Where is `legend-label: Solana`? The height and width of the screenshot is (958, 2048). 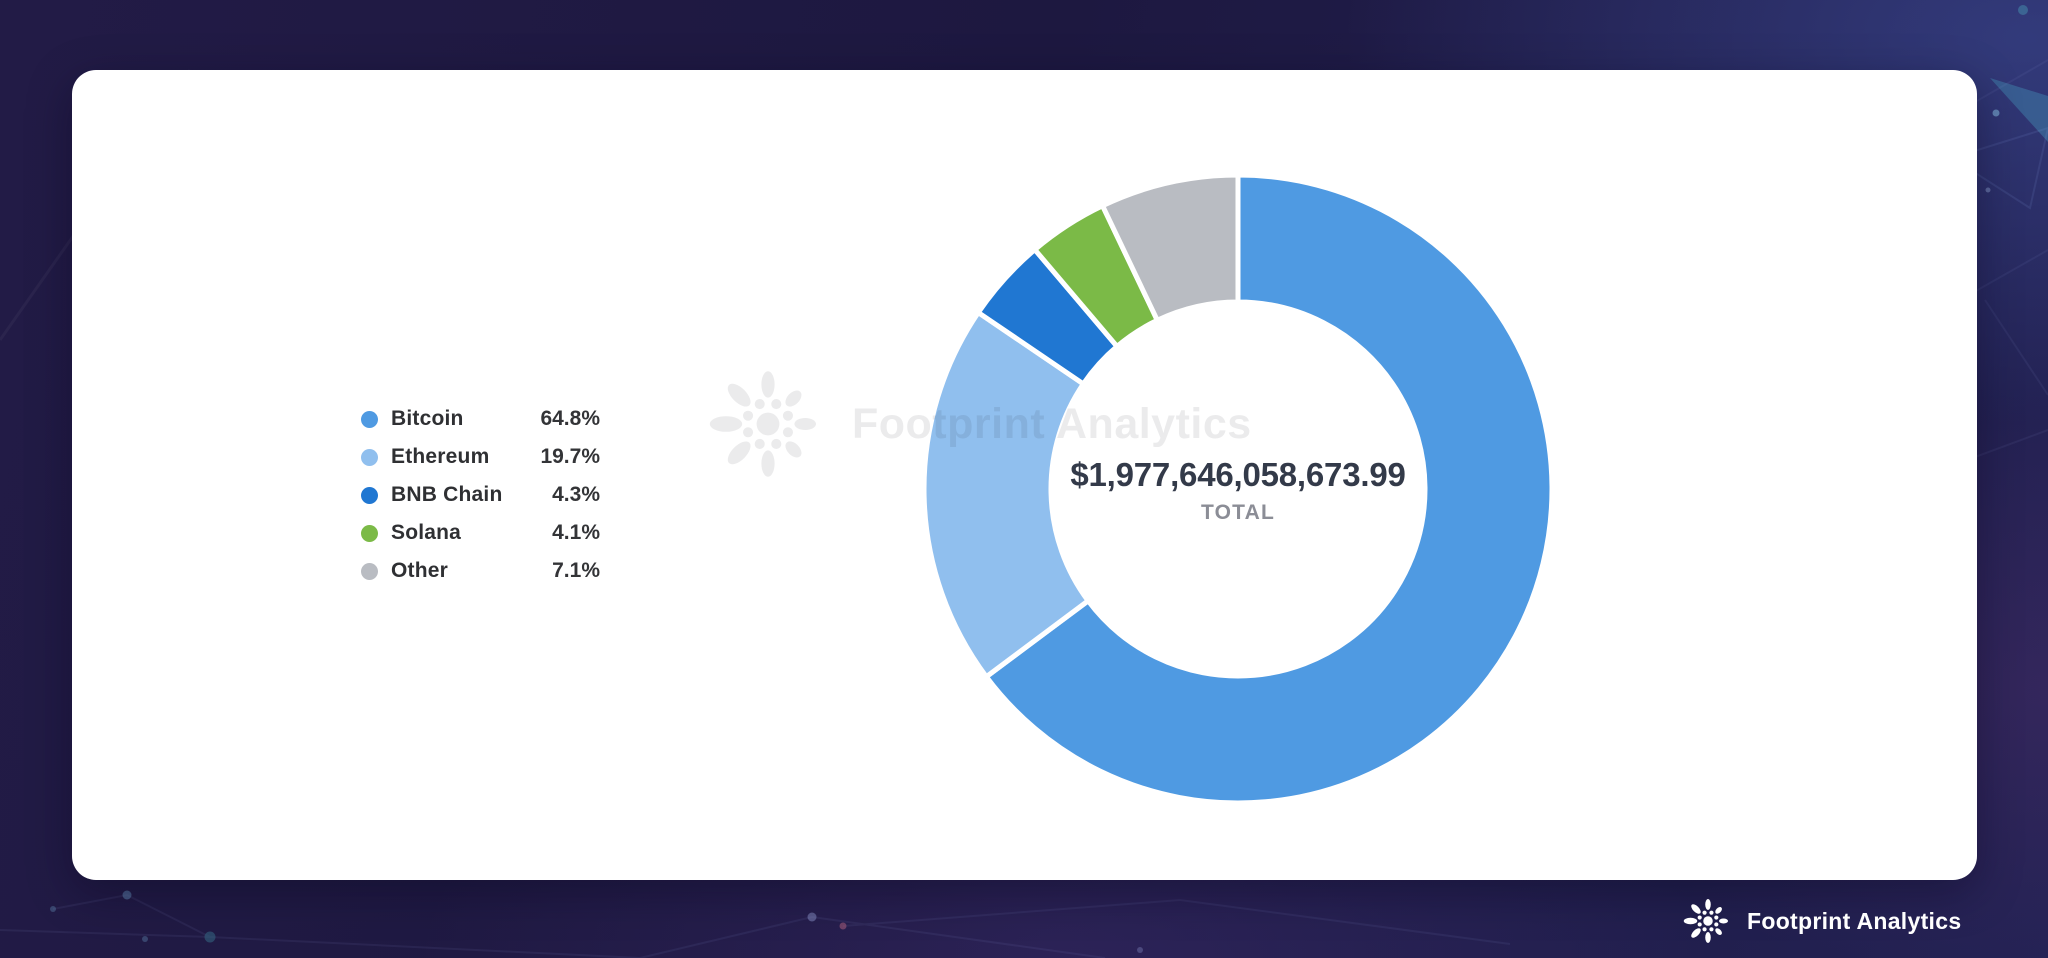
legend-label: Solana is located at coordinates (426, 532).